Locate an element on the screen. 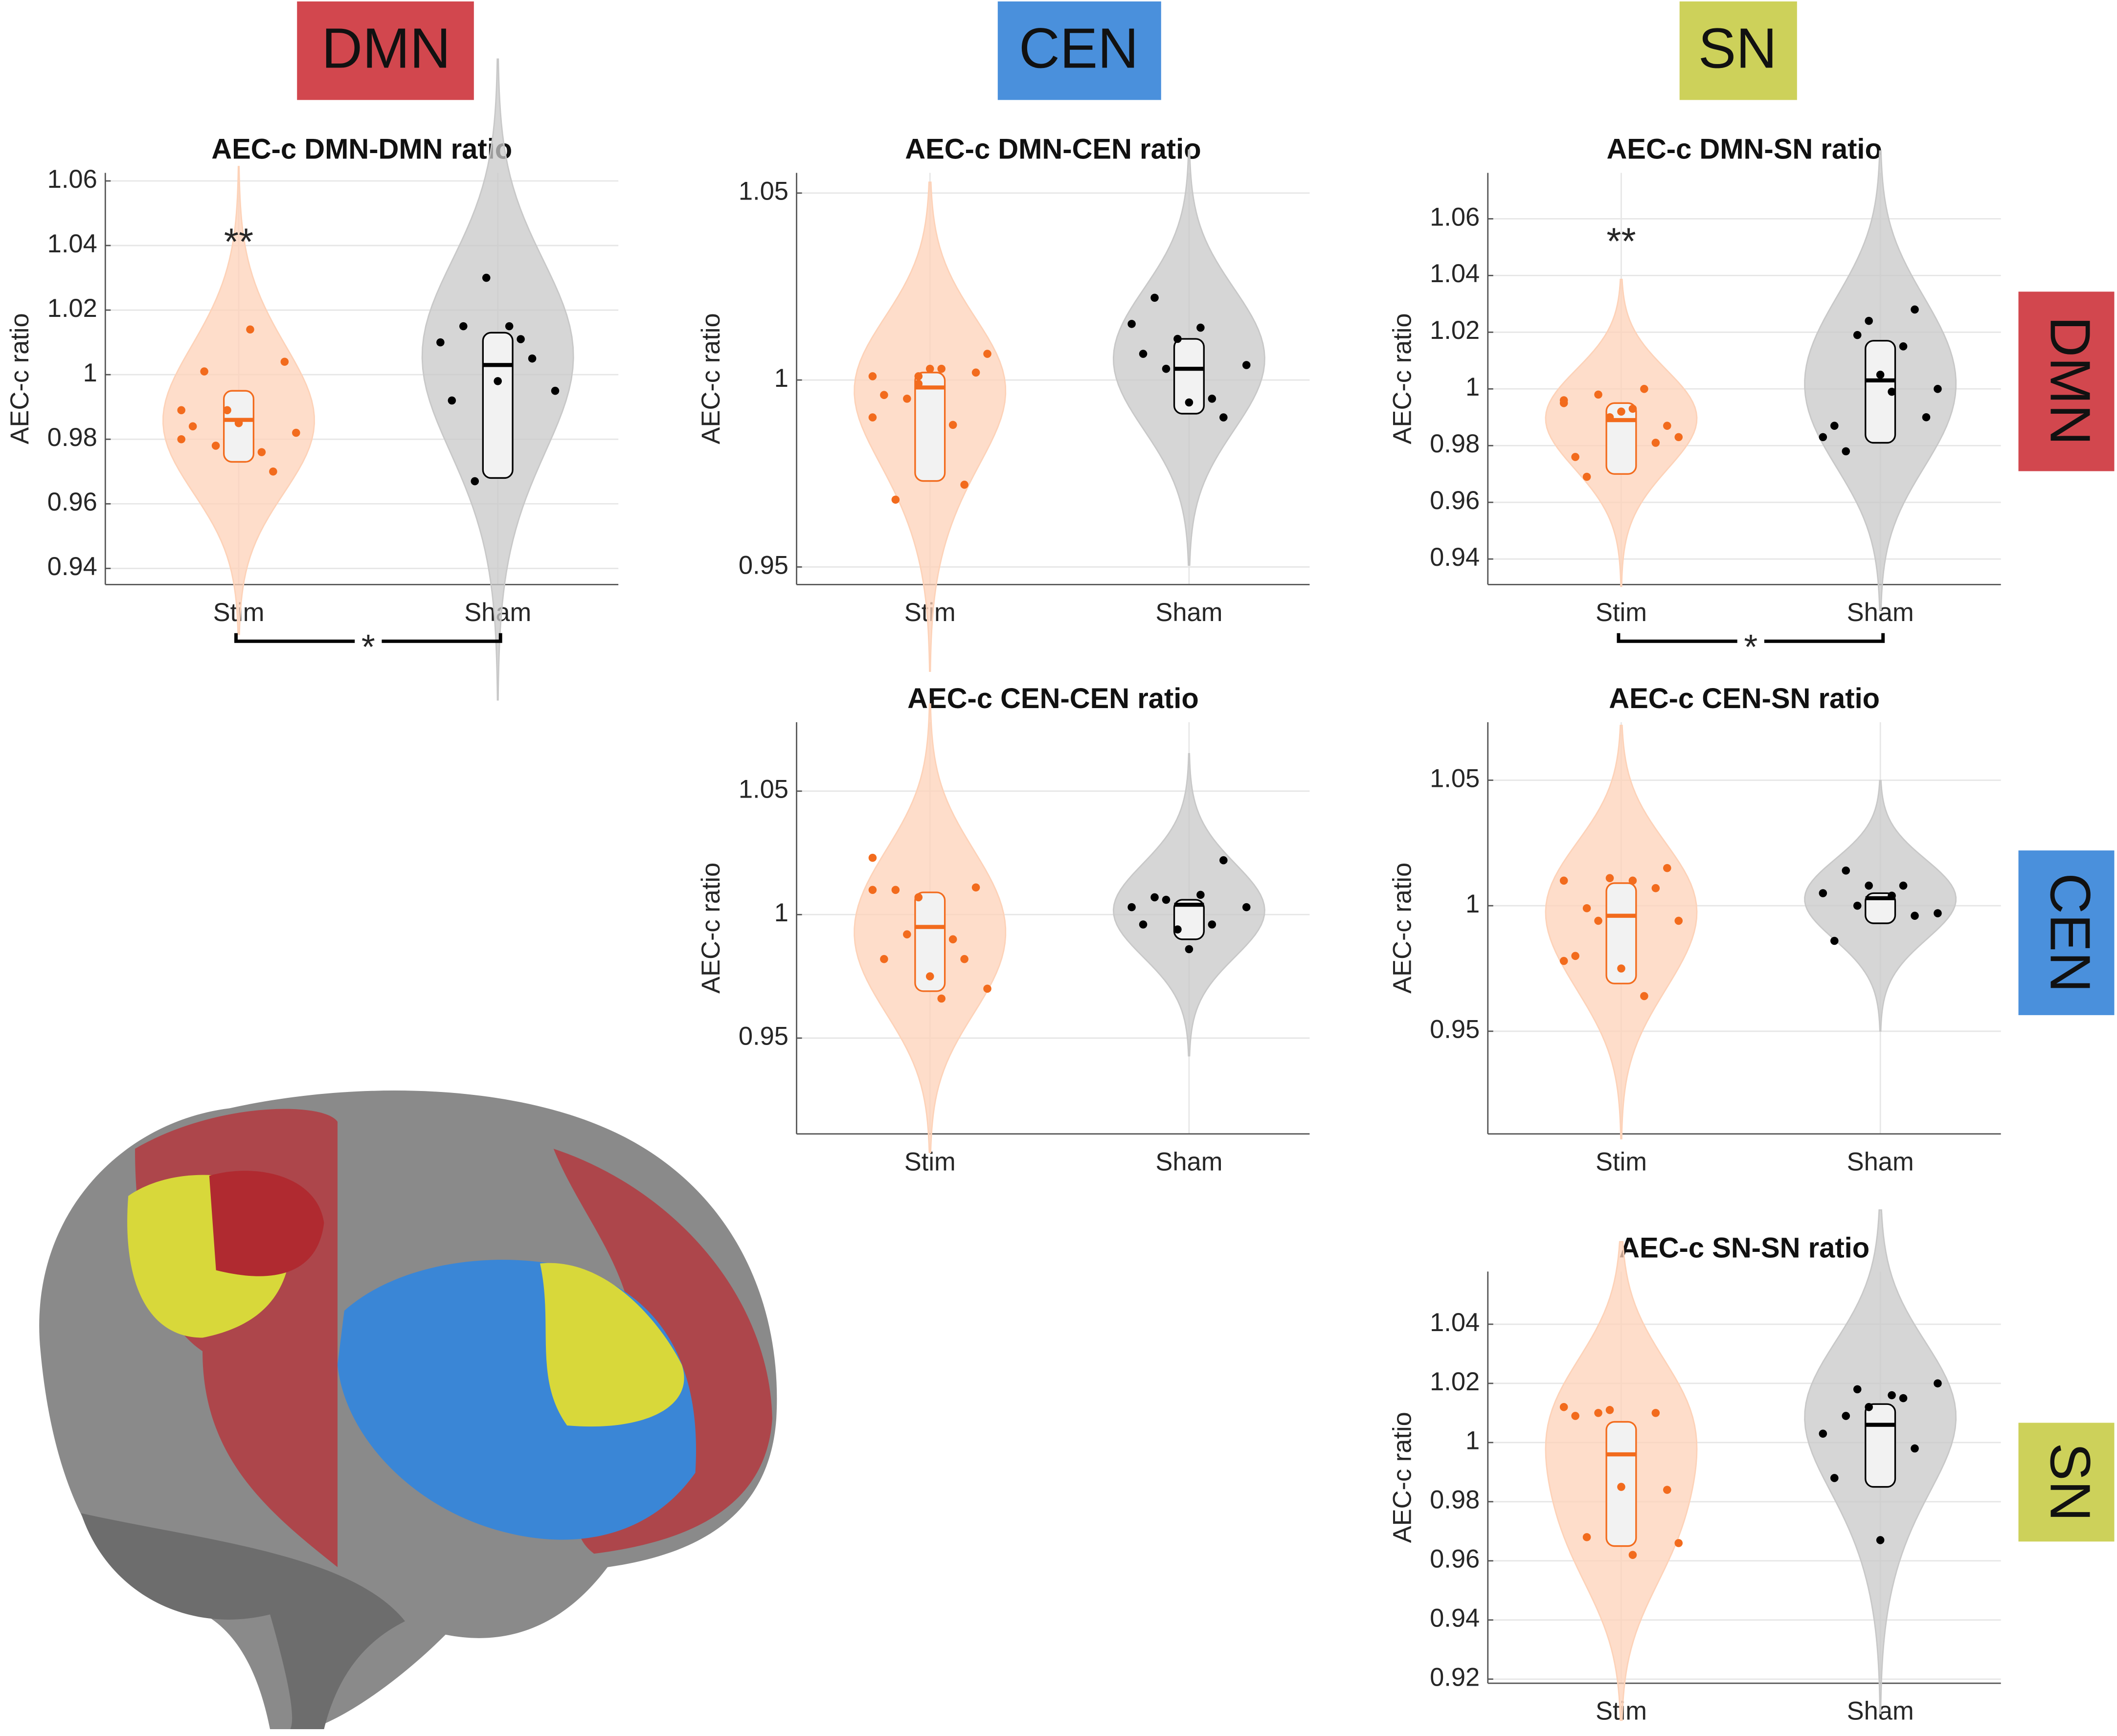 The height and width of the screenshot is (1736, 2117). y-tick-label: 1.06 is located at coordinates (1455, 217).